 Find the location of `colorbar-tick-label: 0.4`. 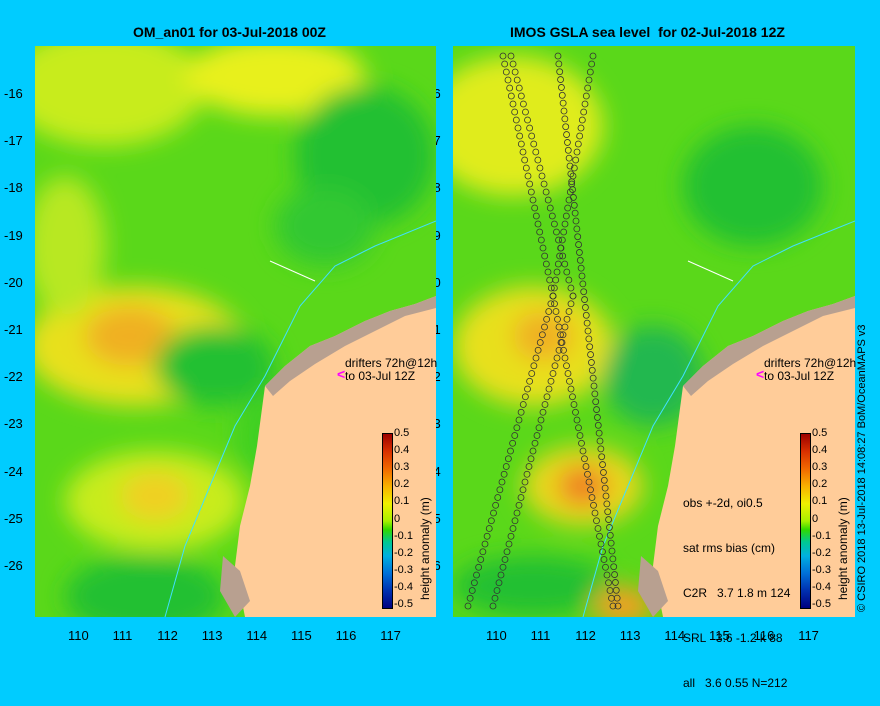

colorbar-tick-label: 0.4 is located at coordinates (402, 450).